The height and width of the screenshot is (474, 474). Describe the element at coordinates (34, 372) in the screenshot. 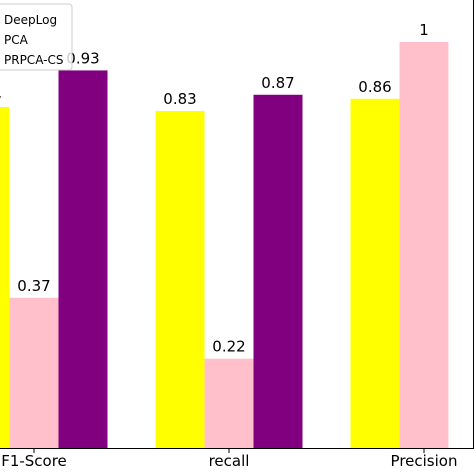

I see `bar-pca-f1-score` at that location.